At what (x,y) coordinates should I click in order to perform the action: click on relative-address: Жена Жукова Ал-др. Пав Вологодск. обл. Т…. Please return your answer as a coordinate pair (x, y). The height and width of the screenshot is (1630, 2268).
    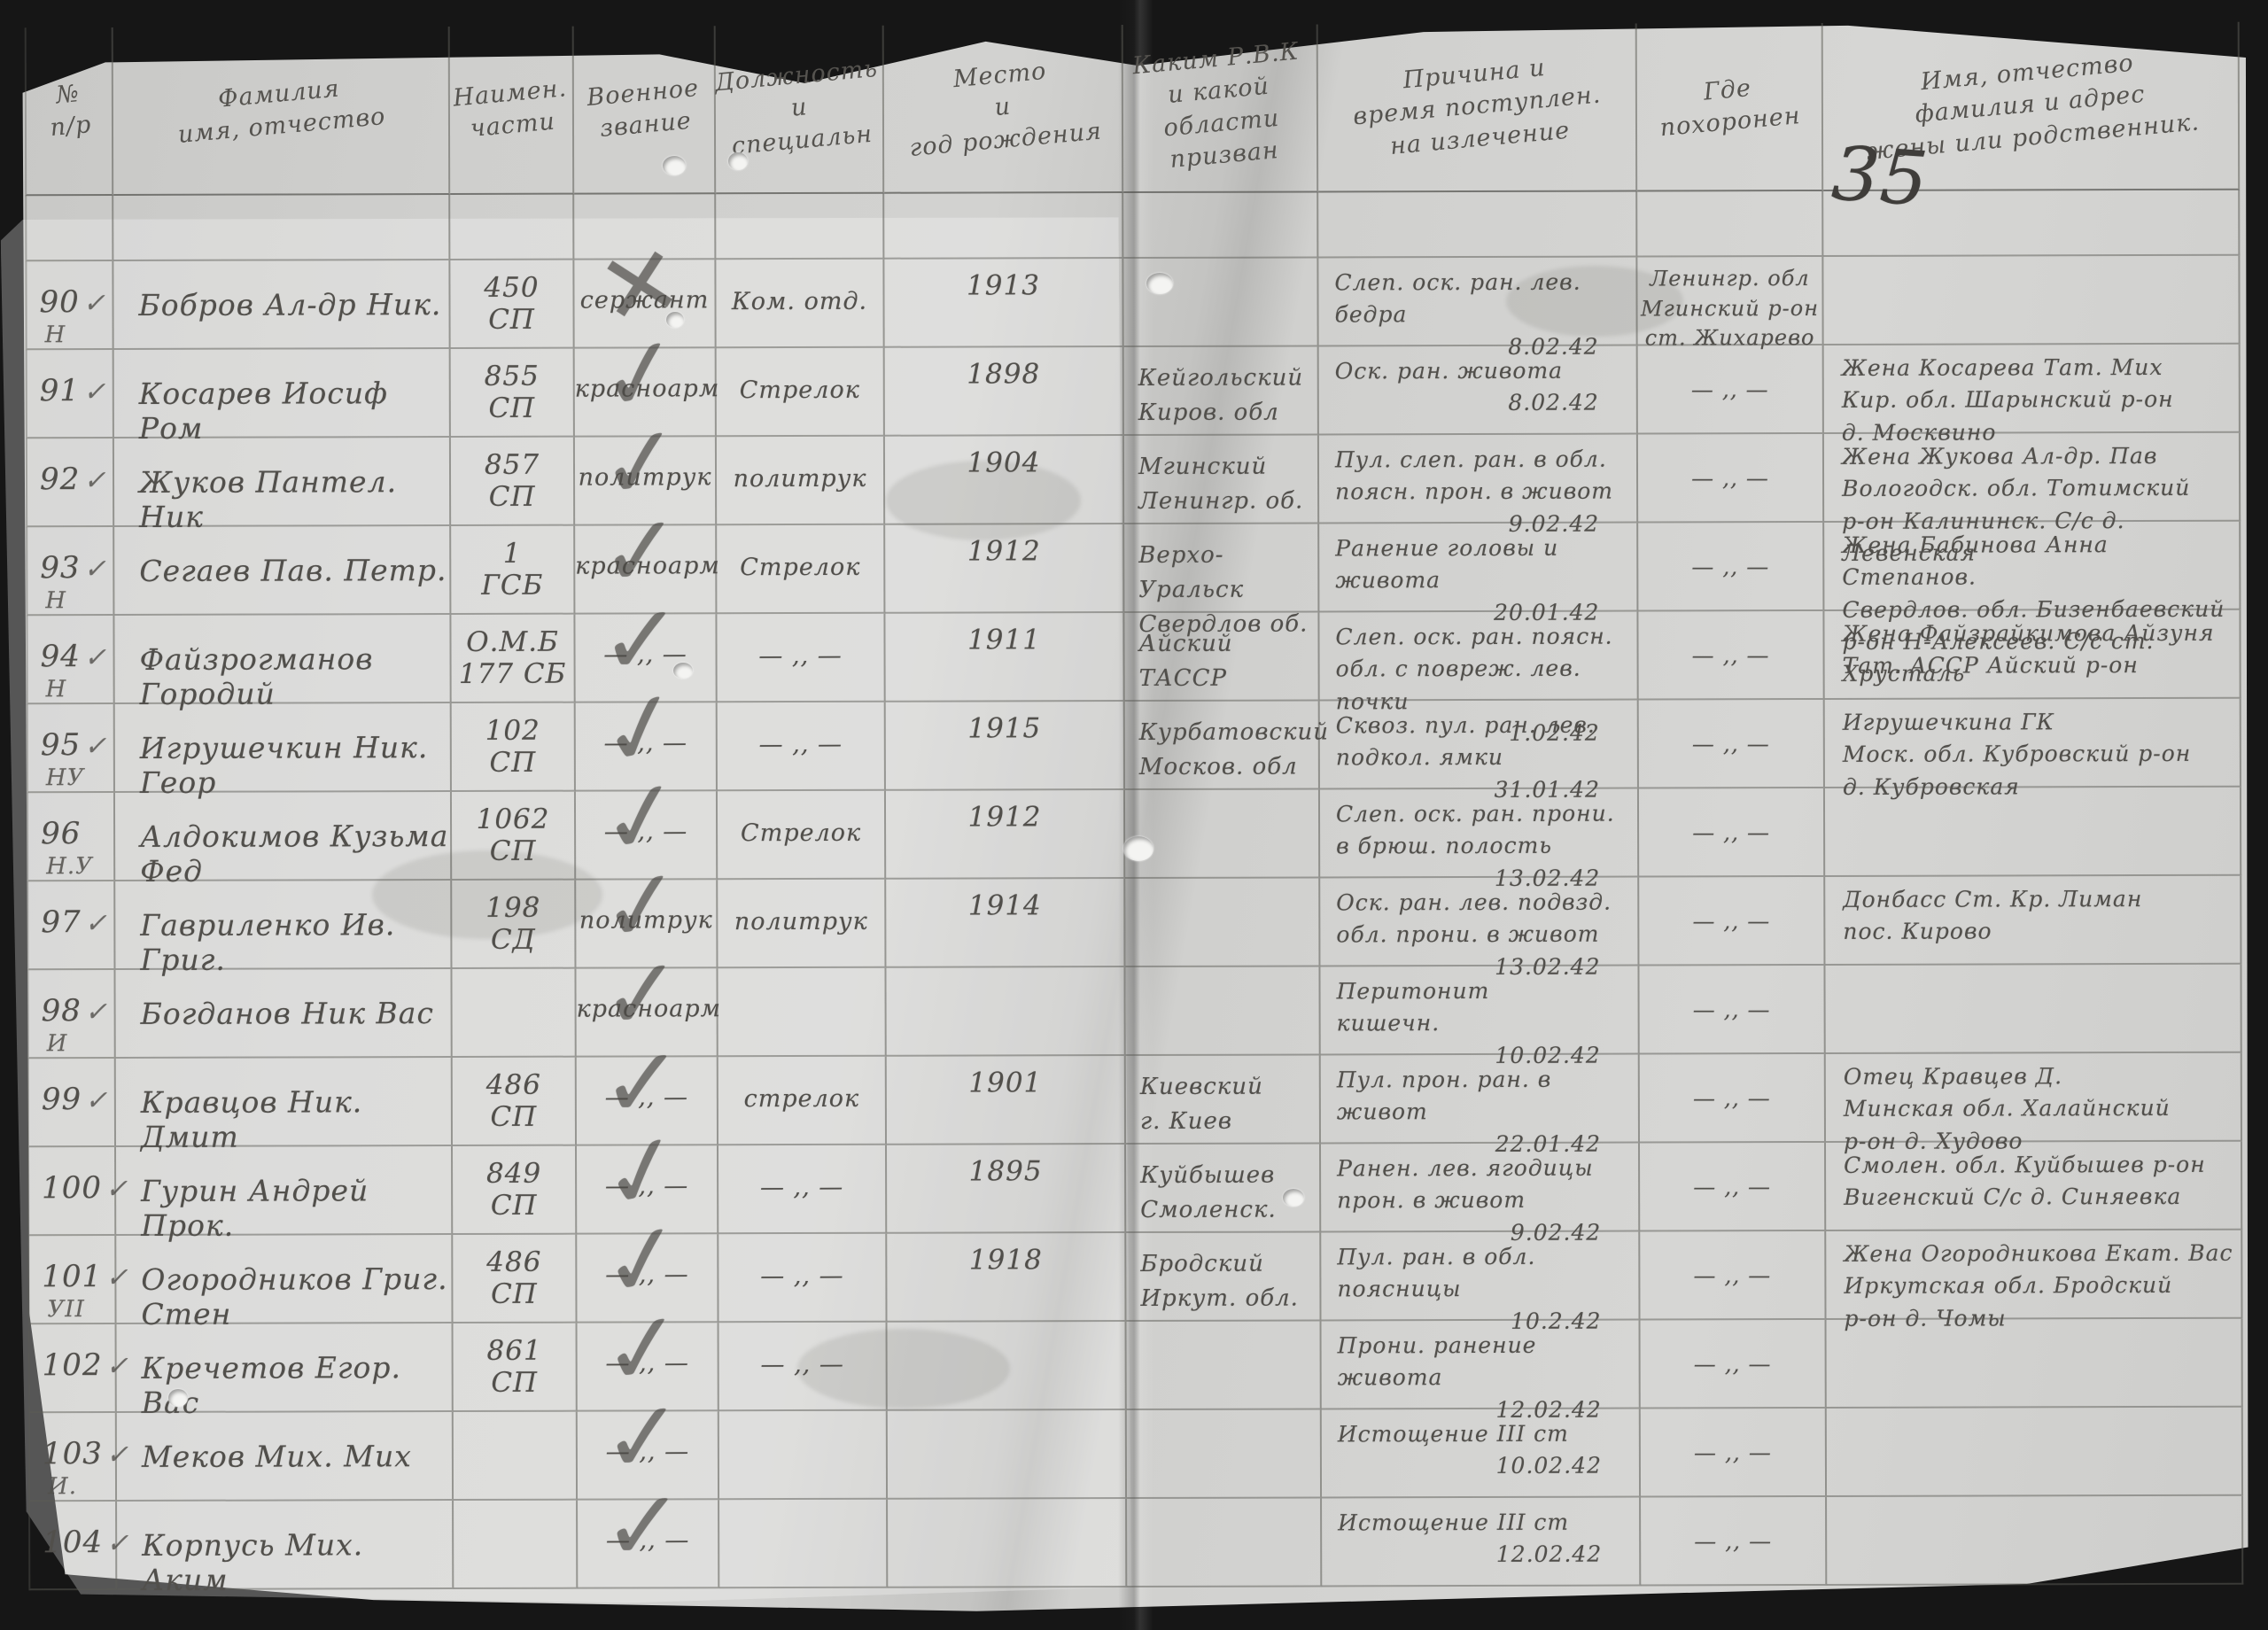
    Looking at the image, I should click on (2032, 499).